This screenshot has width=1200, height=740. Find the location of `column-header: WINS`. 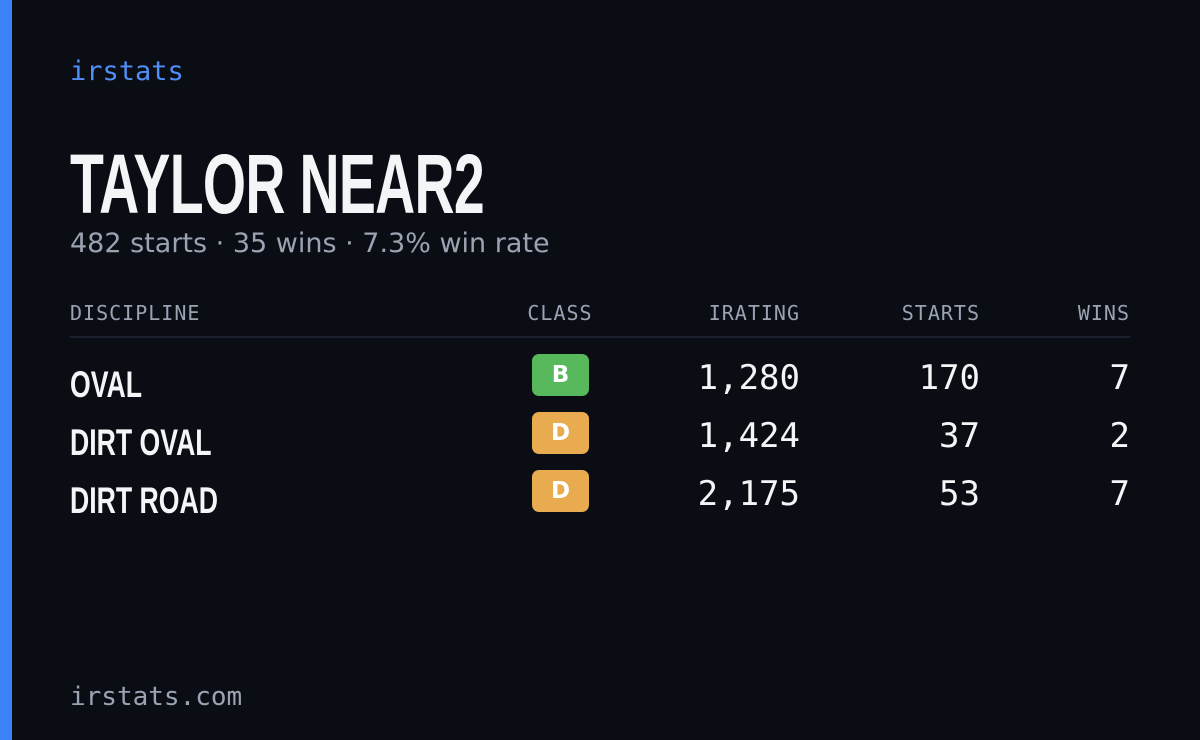

column-header: WINS is located at coordinates (1103, 313).